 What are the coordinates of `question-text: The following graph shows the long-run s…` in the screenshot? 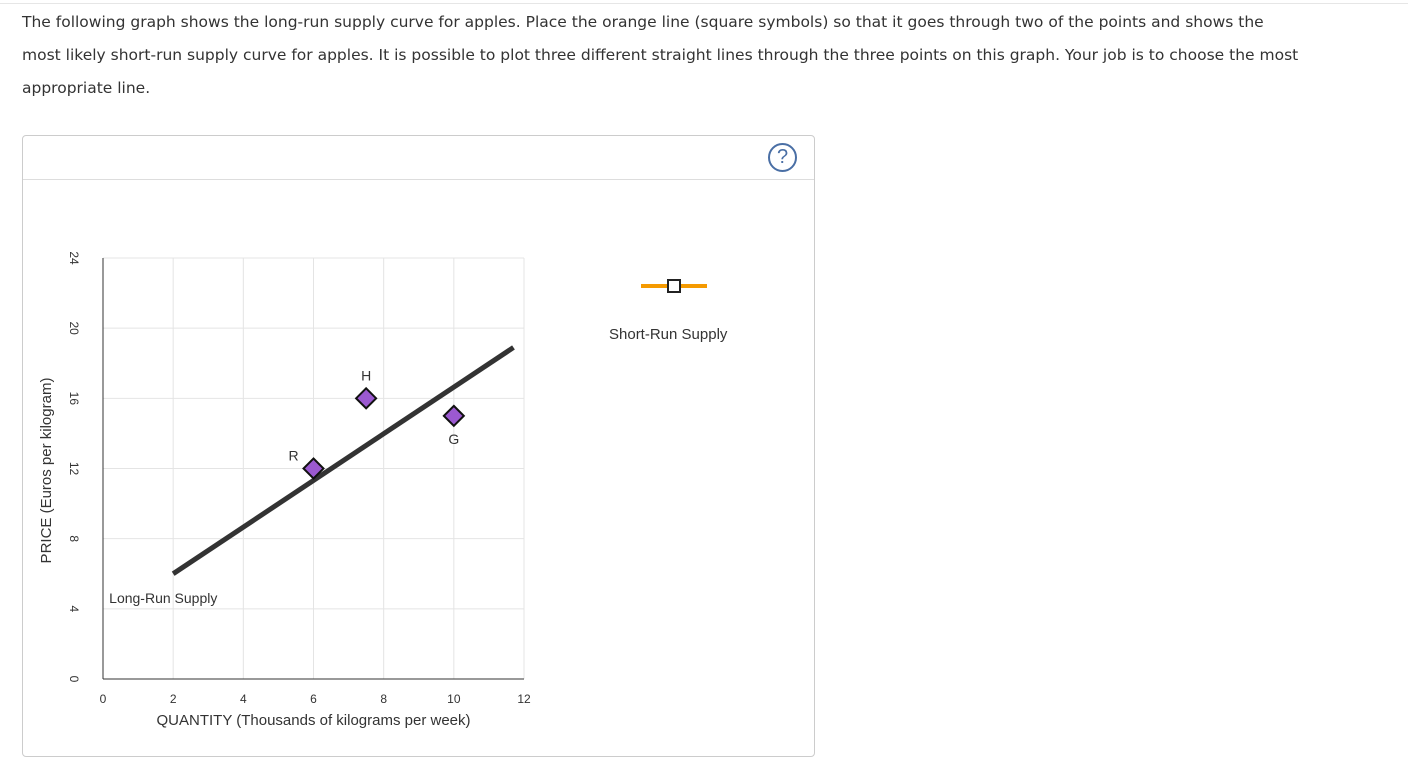 It's located at (660, 55).